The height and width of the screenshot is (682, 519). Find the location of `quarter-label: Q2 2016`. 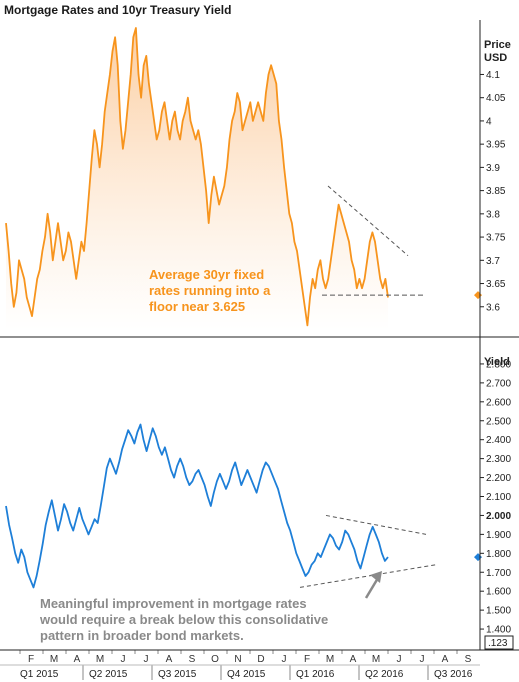

quarter-label: Q2 2016 is located at coordinates (384, 674).